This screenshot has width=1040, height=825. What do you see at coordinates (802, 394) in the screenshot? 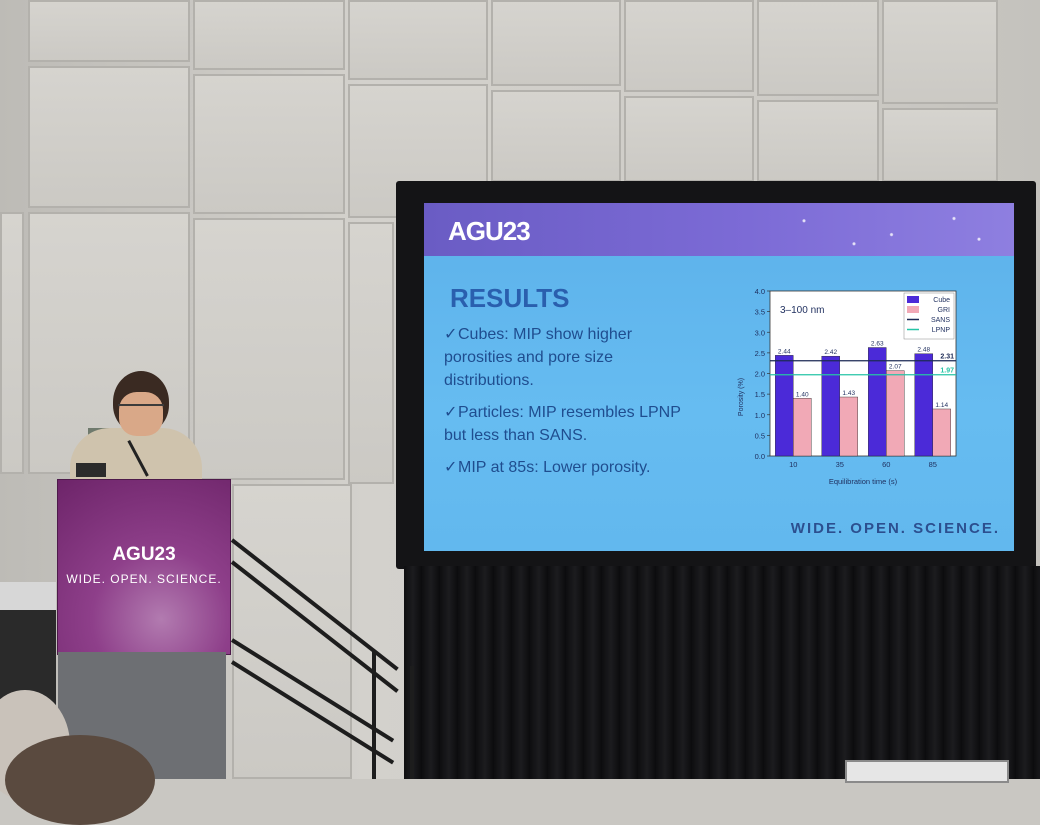
I see `bar-value-label: 1.40` at bounding box center [802, 394].